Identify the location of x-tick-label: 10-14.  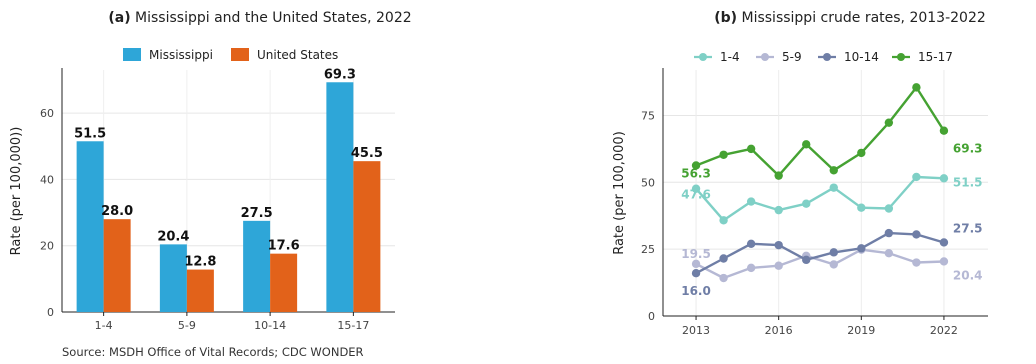
(270, 325).